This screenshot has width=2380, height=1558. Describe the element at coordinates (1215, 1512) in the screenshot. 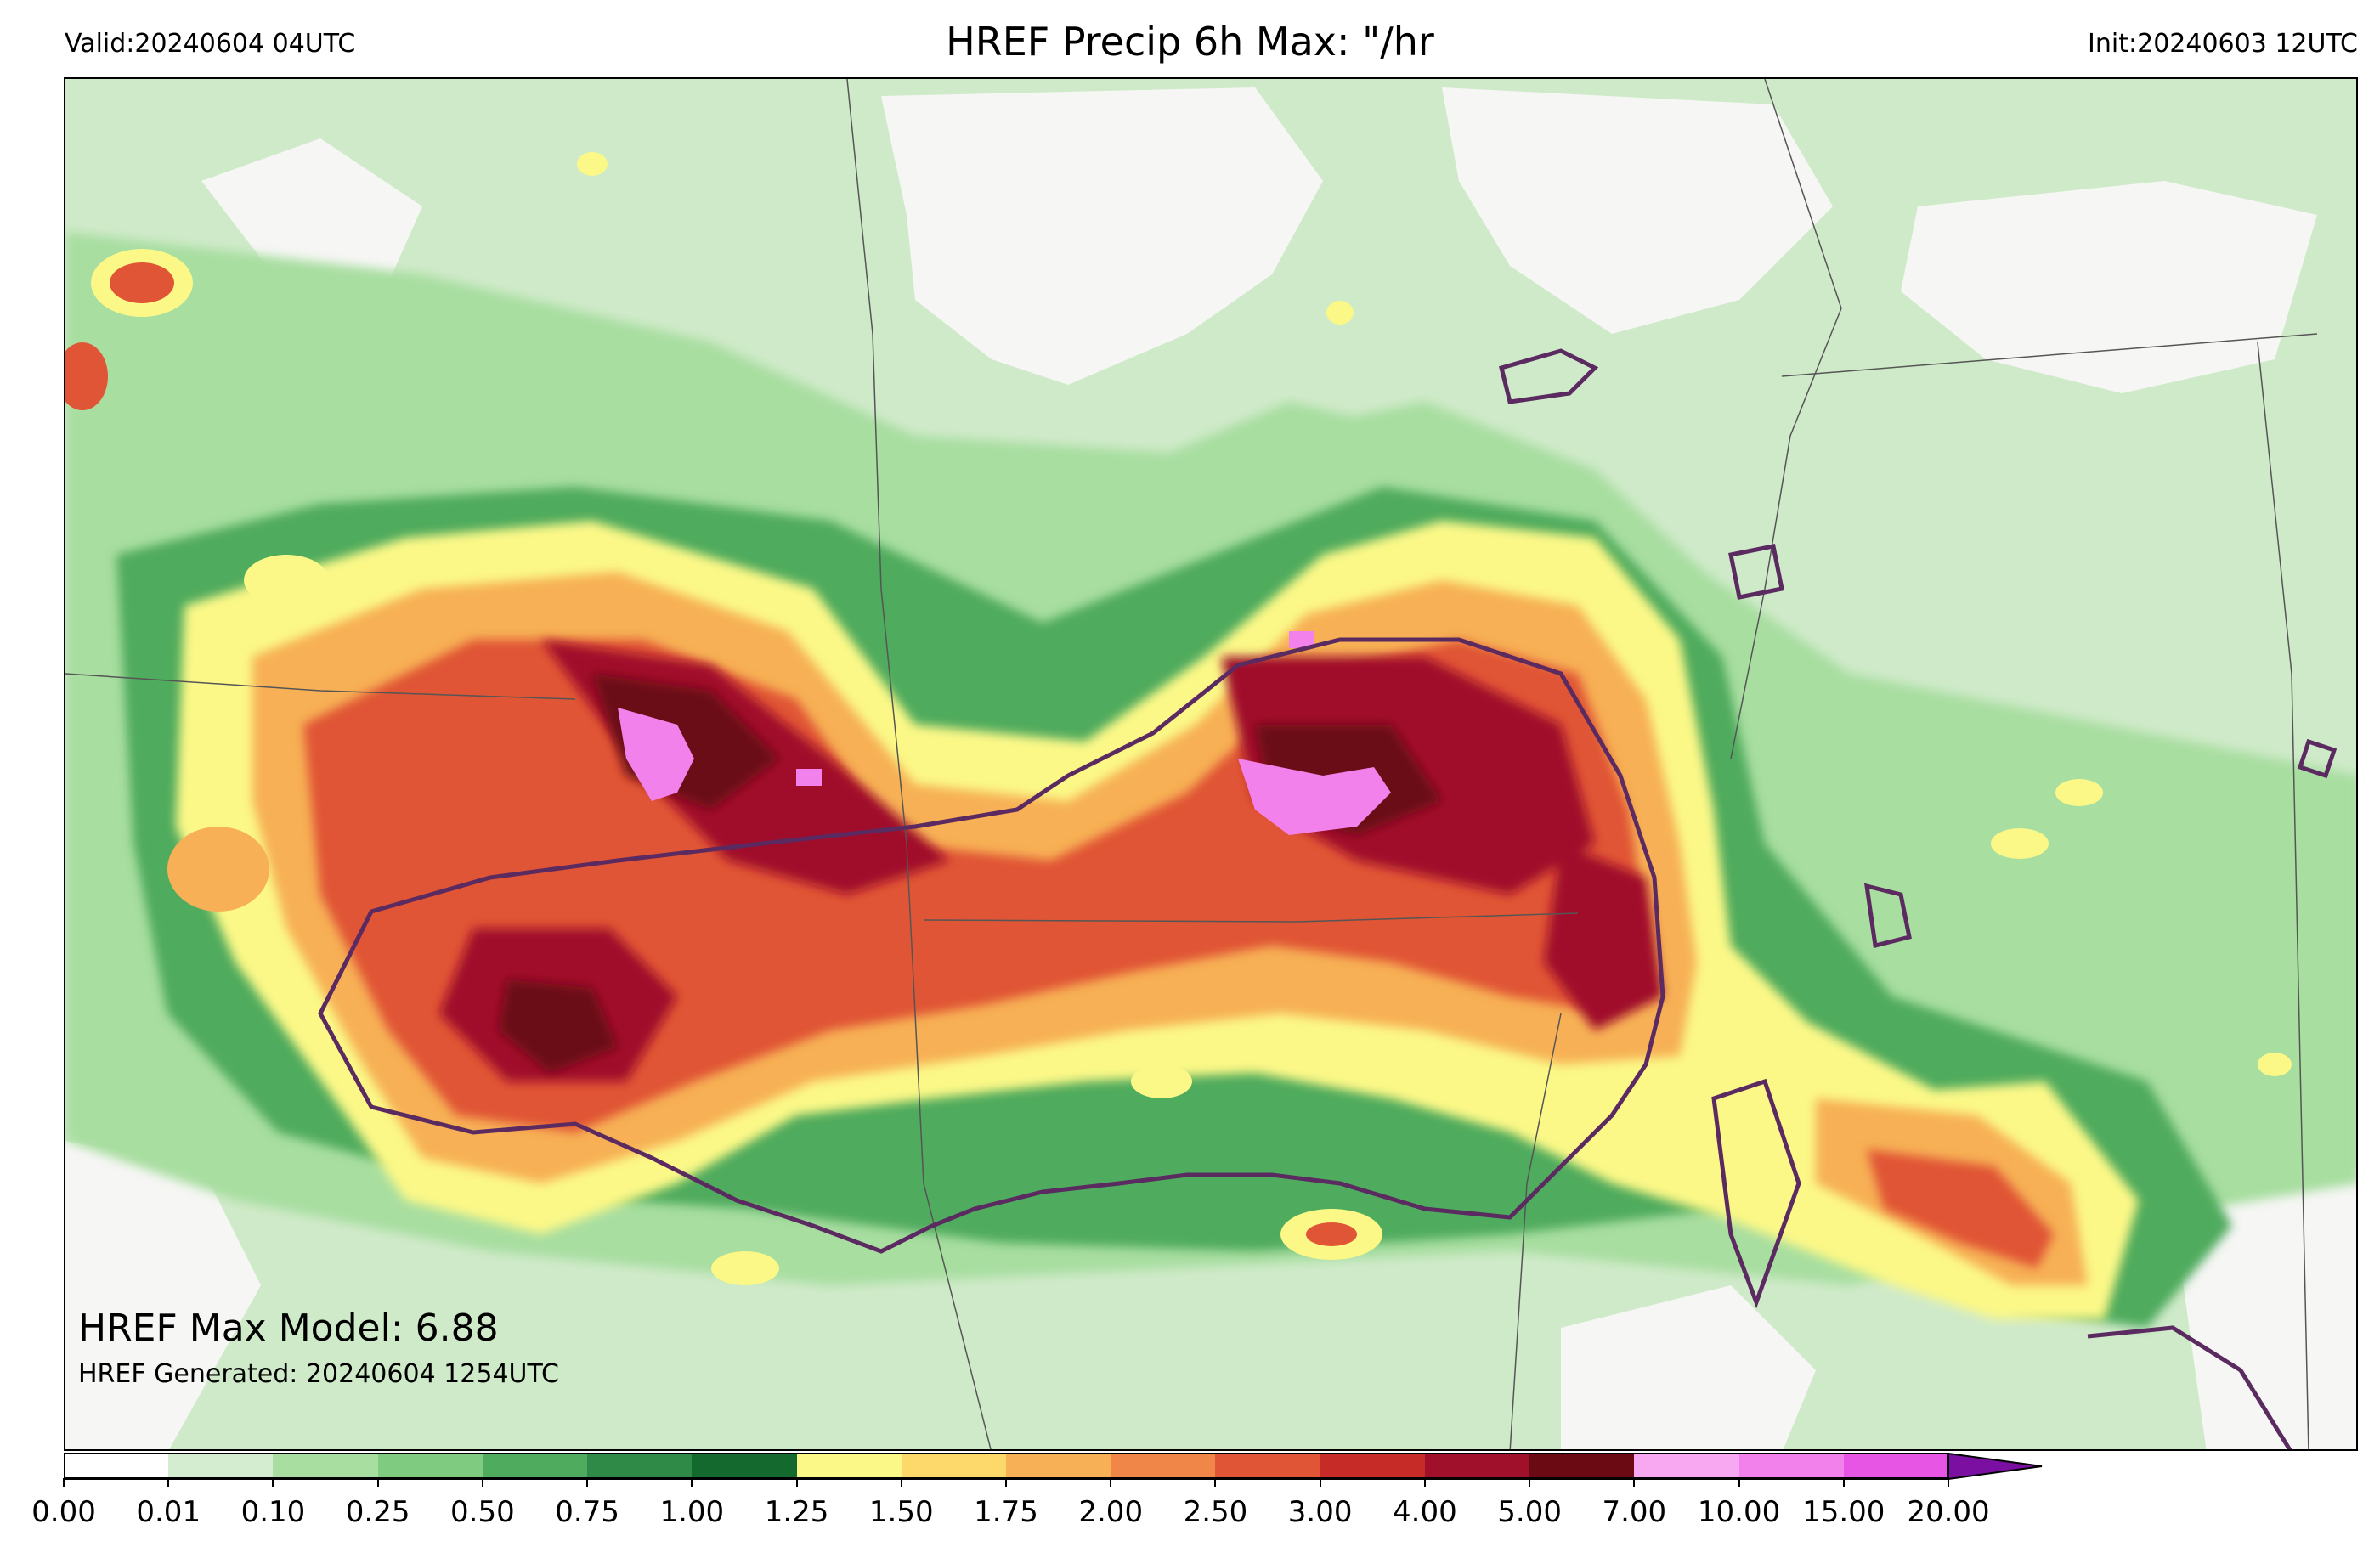

I see `colorbar-tick-label: 2.50` at that location.